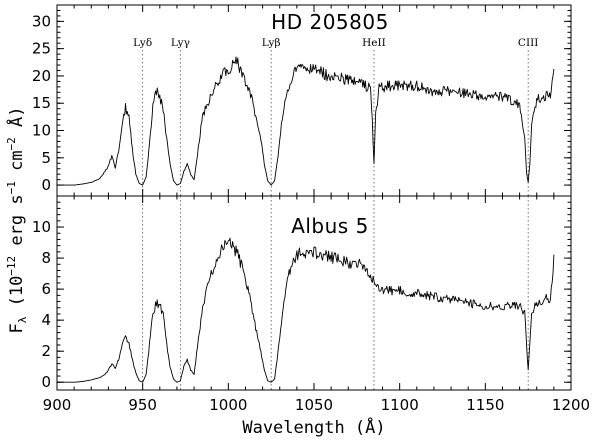 Image resolution: width=600 pixels, height=440 pixels. Describe the element at coordinates (46, 289) in the screenshot. I see `y-tick-label: 6` at that location.